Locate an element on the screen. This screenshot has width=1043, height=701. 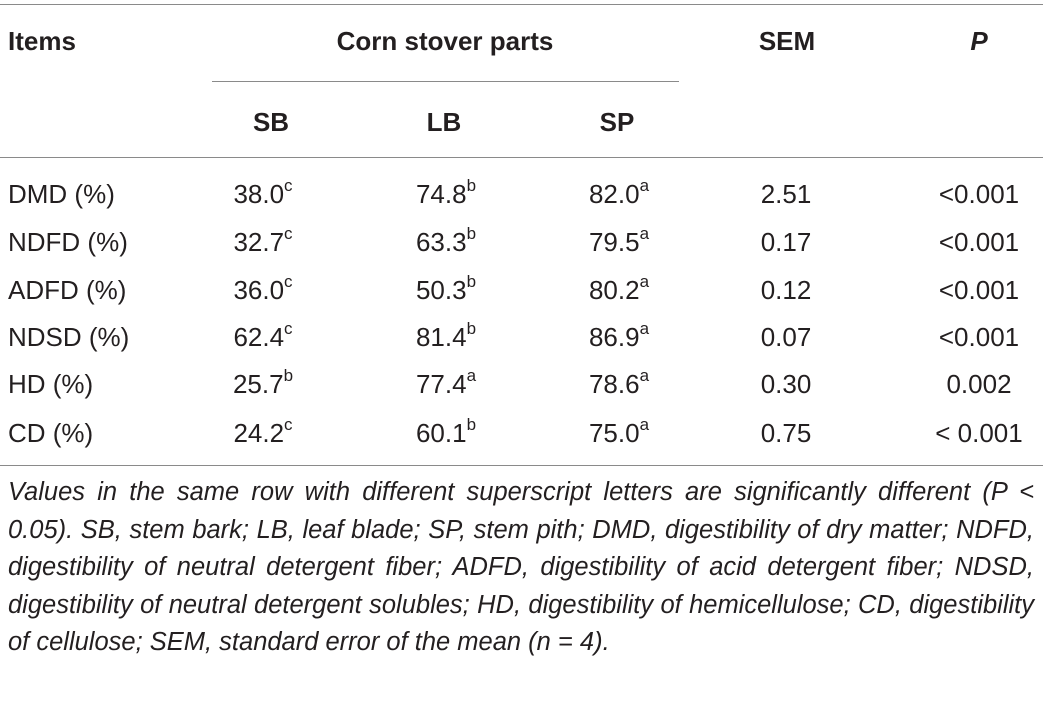
cell-item: ADFD (%) is located at coordinates (67, 290).